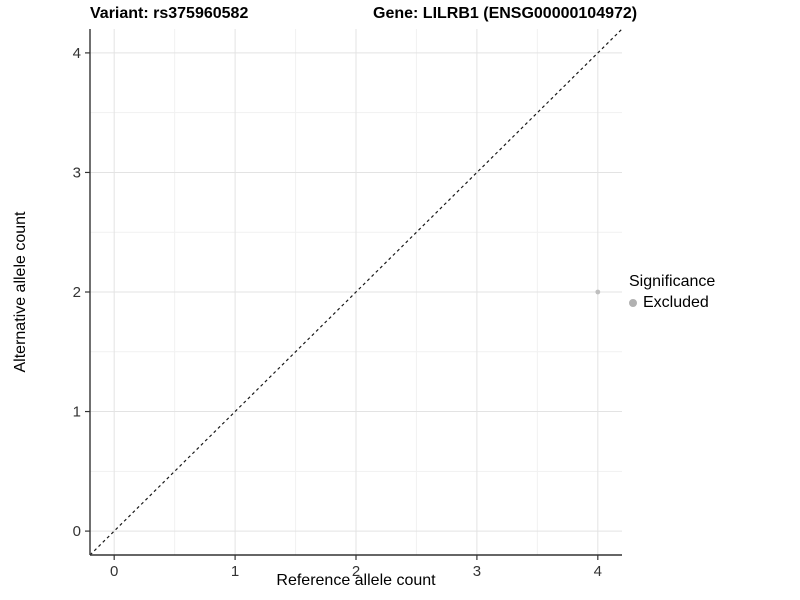 This screenshot has width=800, height=600. I want to click on legend-entry-excluded: Excluded, so click(672, 303).